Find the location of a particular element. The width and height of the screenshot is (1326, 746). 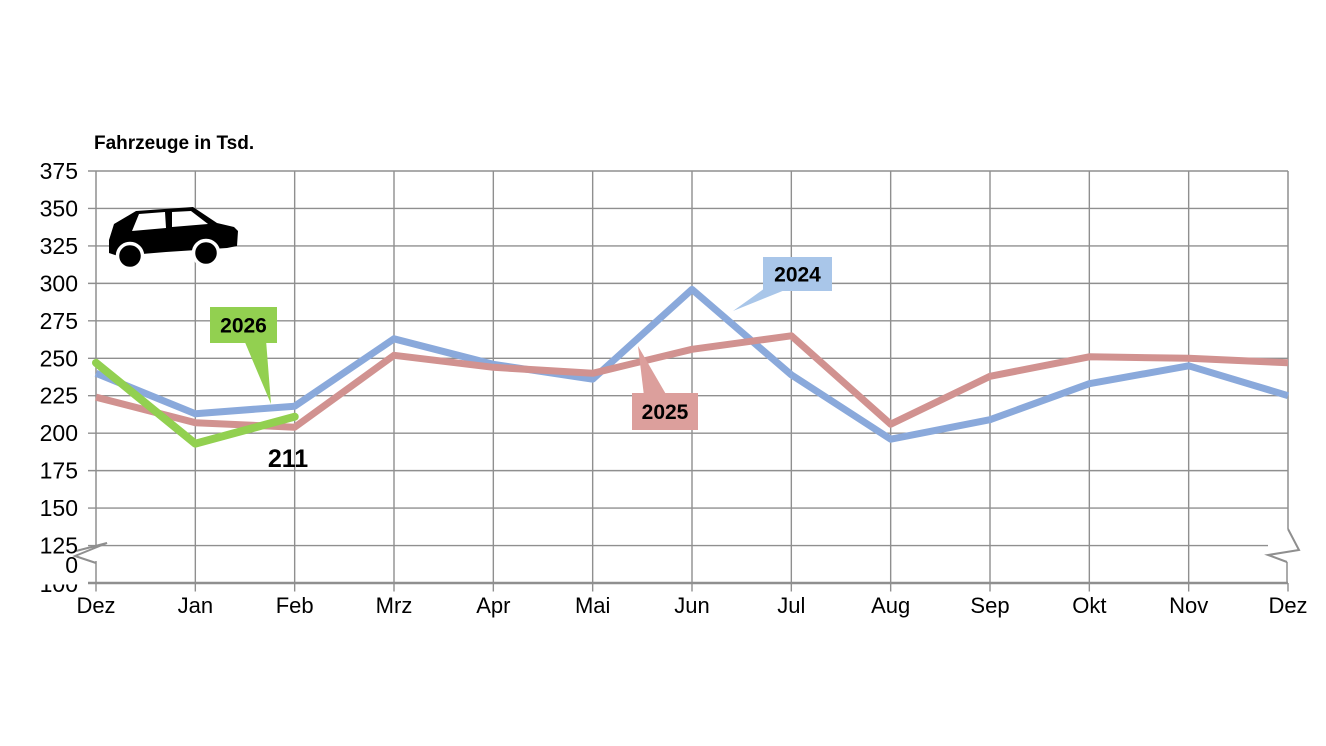

y-axis-tick-label: 125 is located at coordinates (59, 546).